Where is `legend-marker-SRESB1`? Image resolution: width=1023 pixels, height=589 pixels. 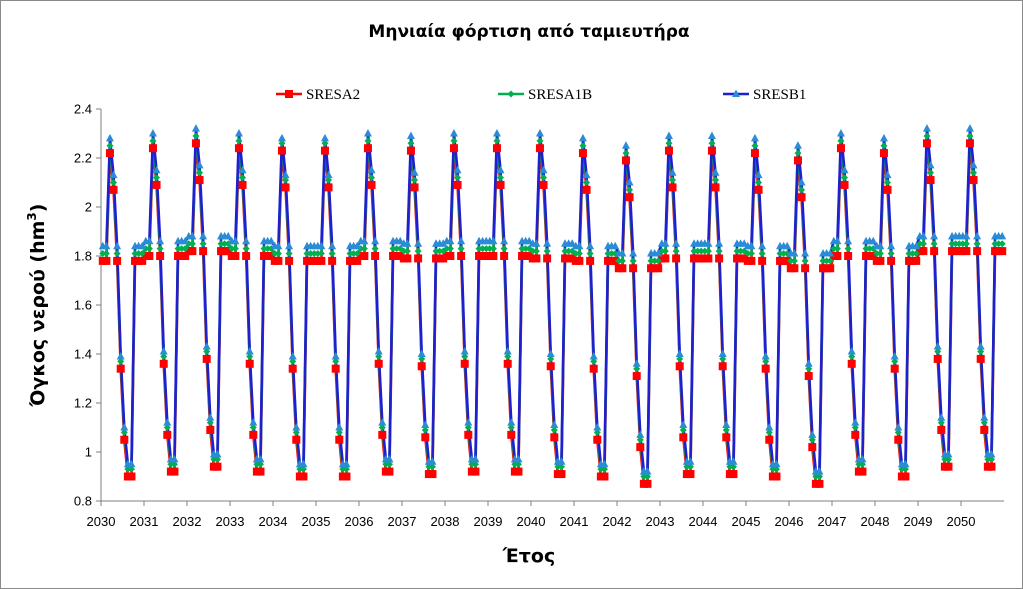 legend-marker-SRESB1 is located at coordinates (736, 93).